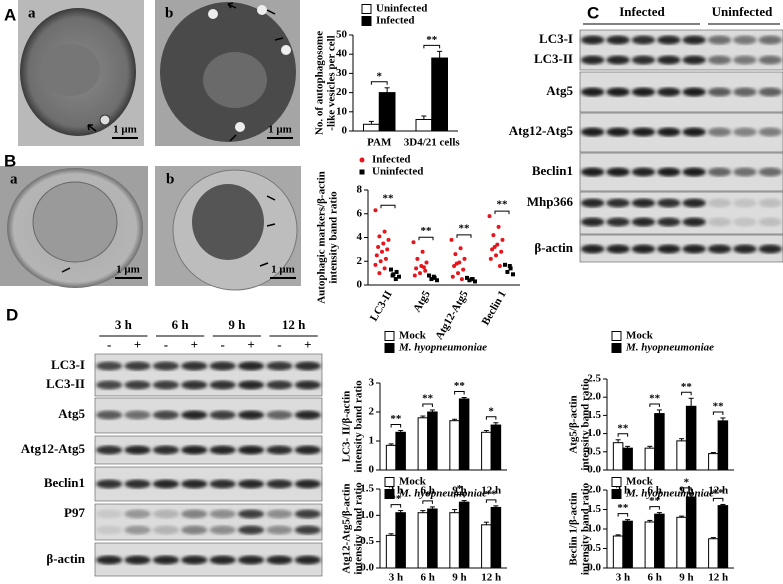 The height and width of the screenshot is (584, 783). What do you see at coordinates (71, 413) in the screenshot?
I see `blot-label: Atg5` at bounding box center [71, 413].